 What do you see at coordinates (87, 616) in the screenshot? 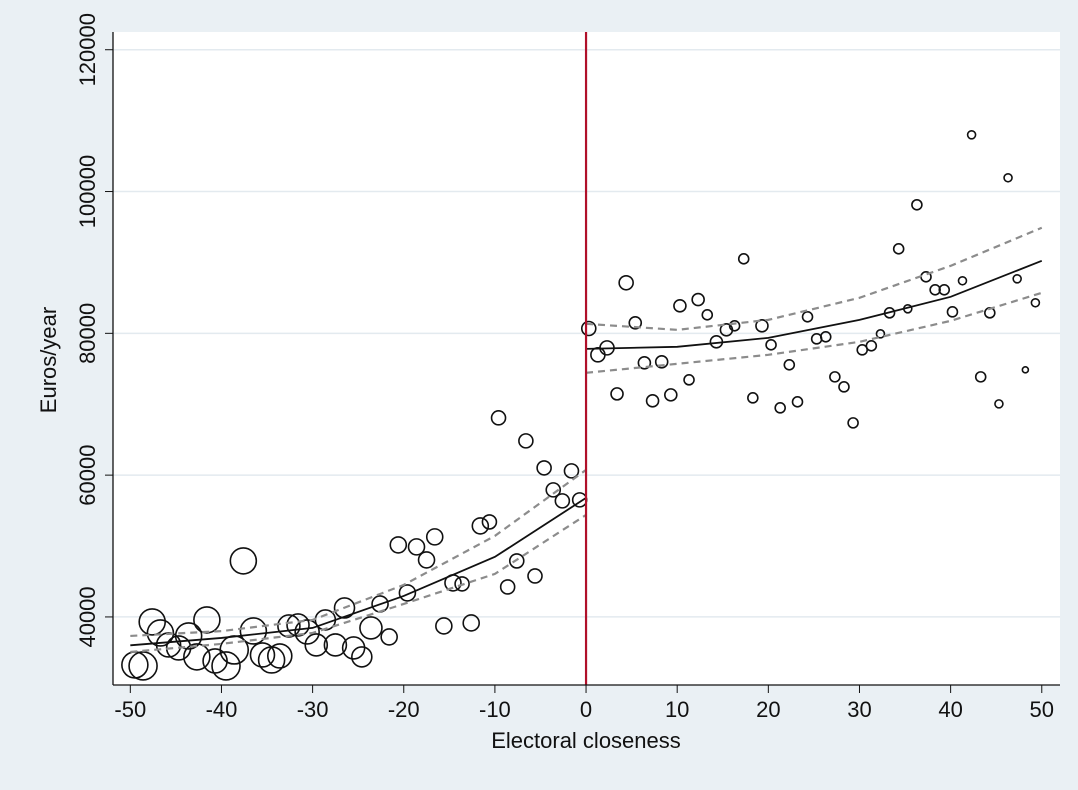
I see `y-tick-label: 40000` at bounding box center [87, 616].